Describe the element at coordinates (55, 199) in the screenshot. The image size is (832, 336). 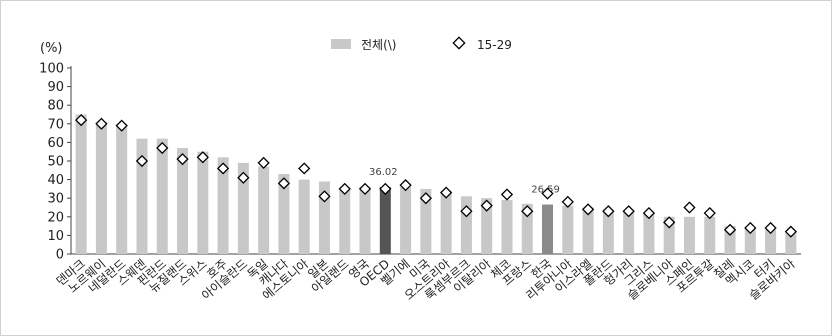
I see `y-tick-label: 30` at that location.